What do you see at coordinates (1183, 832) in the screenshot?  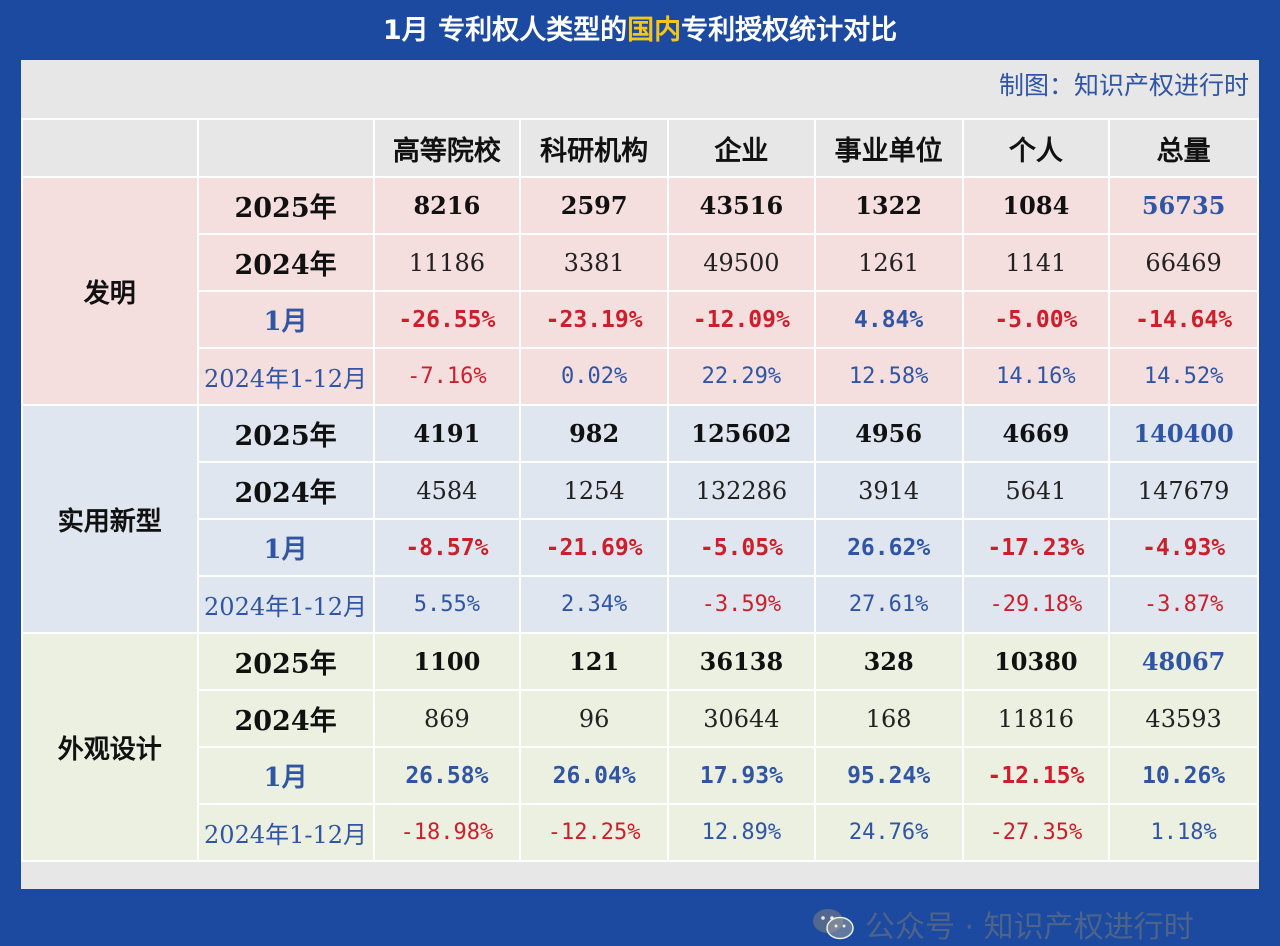 I see `value-cell: 1.18%` at bounding box center [1183, 832].